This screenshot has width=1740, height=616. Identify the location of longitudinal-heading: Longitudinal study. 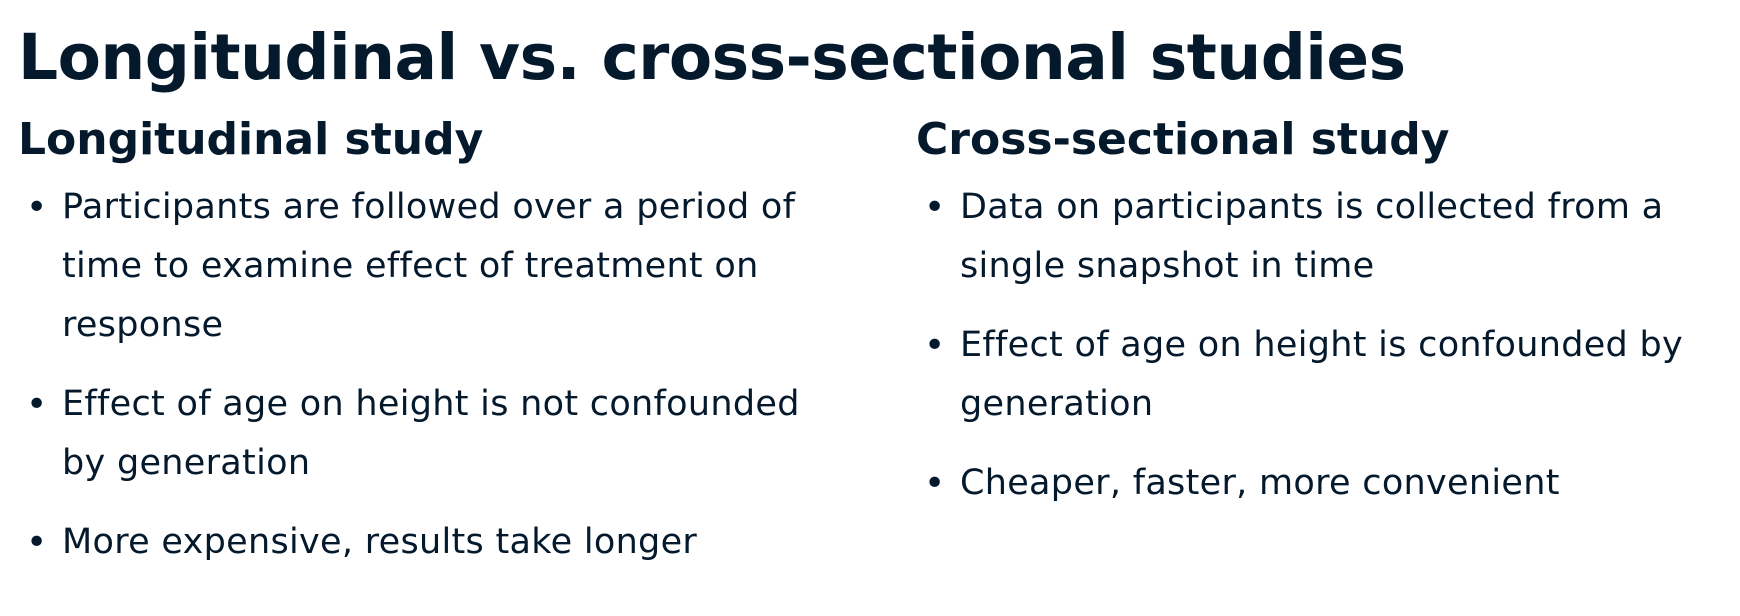
(251, 139).